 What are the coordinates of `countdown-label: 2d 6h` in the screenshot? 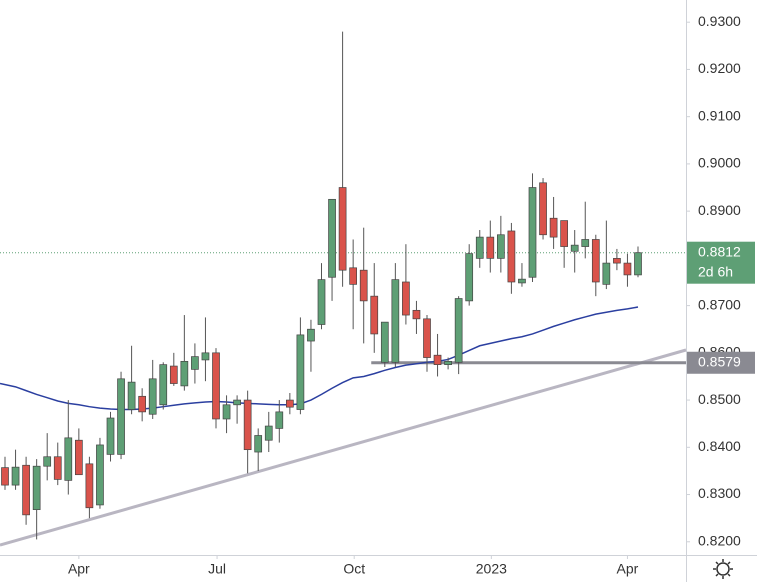 It's located at (715, 271).